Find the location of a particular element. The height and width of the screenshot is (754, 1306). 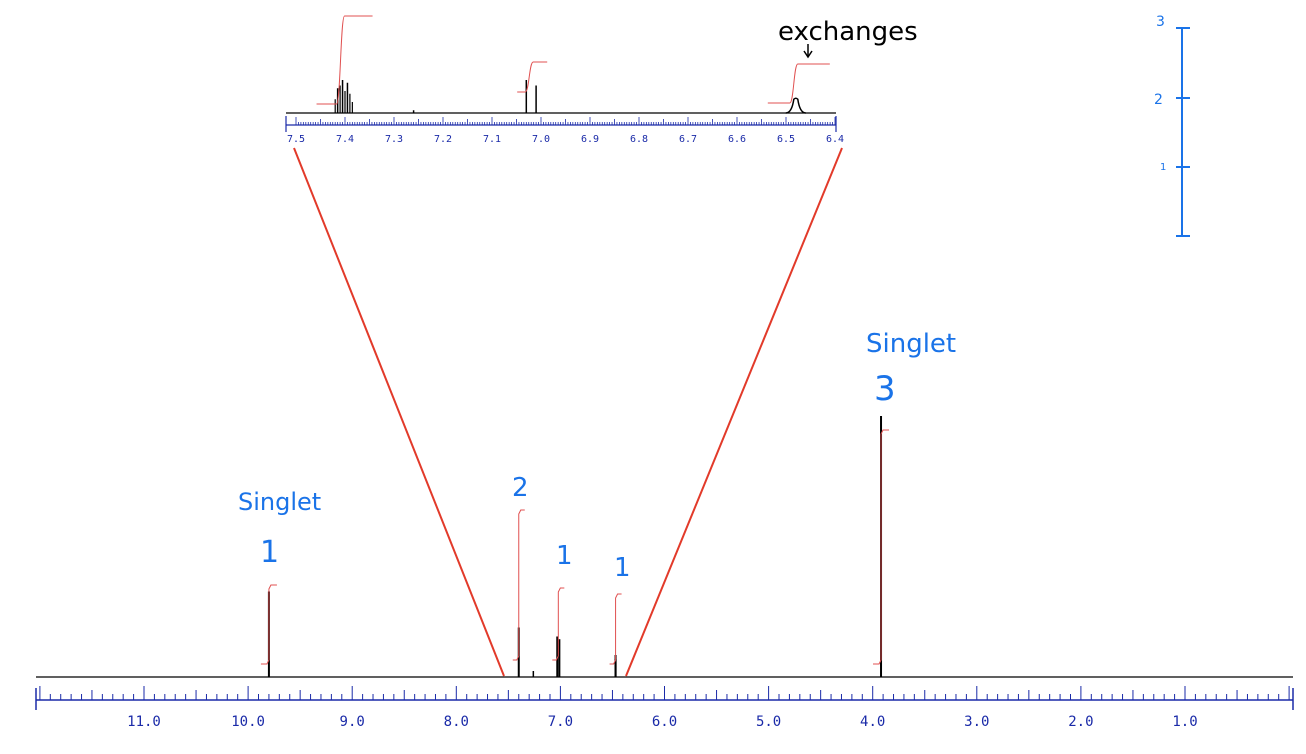

axis-tick-label: 5.0 is located at coordinates (768, 722).